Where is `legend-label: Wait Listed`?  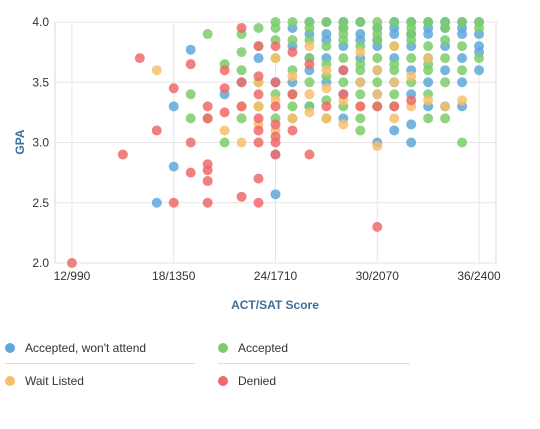
legend-label: Wait Listed is located at coordinates (54, 381).